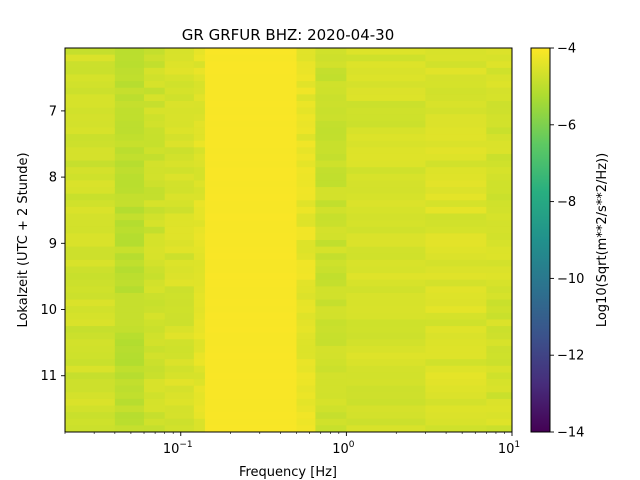 The width and height of the screenshot is (640, 480). What do you see at coordinates (23, 239) in the screenshot?
I see `y-axis-label: Lokalzeit (UTC + 2 Stunde)` at bounding box center [23, 239].